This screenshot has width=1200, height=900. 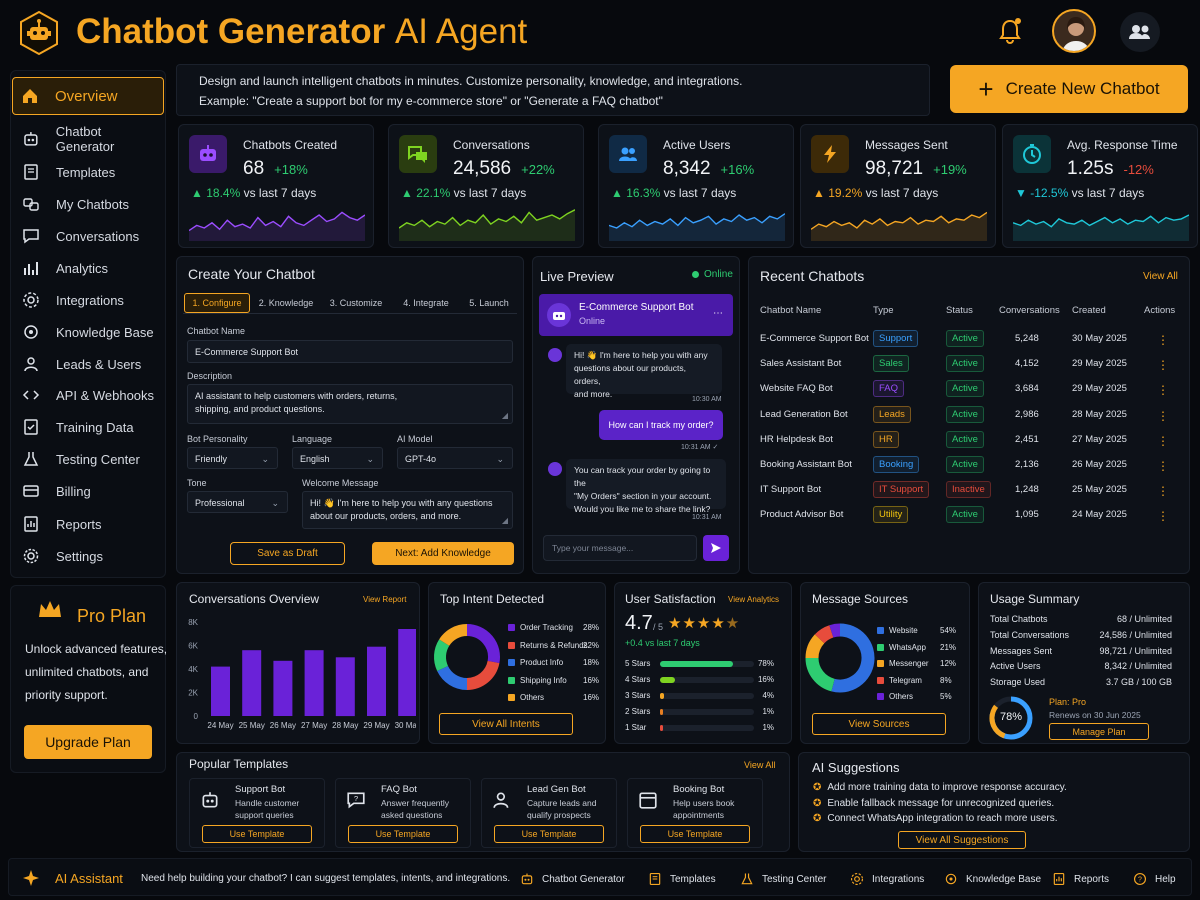 What do you see at coordinates (254, 193) in the screenshot?
I see `stat-subtext: ▲ 18.4% vs last 7 days` at bounding box center [254, 193].